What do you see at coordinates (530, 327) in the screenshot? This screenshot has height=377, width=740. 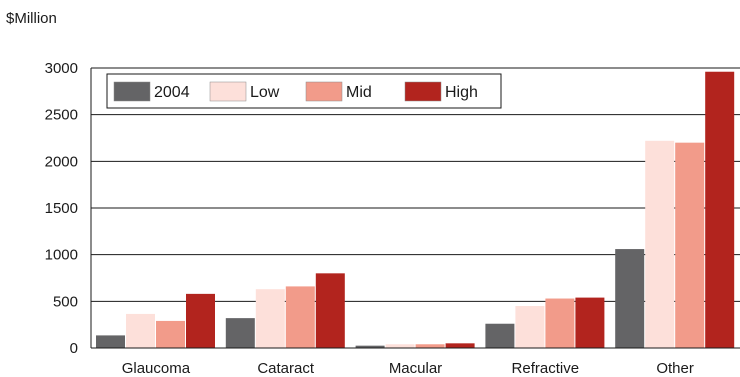 I see `bar-low-refractive` at bounding box center [530, 327].